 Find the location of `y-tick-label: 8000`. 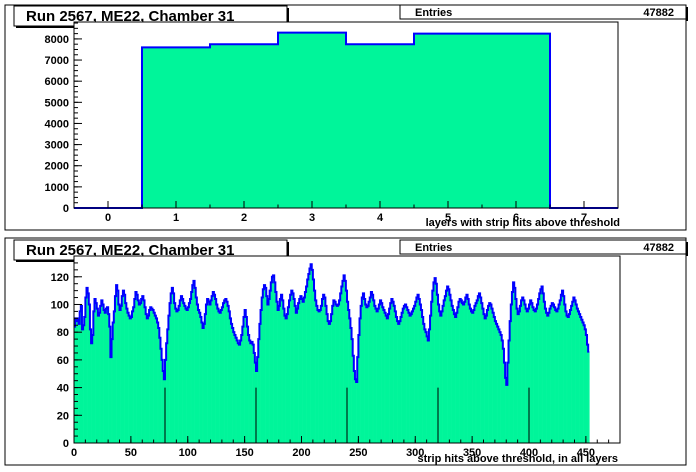

y-tick-label: 8000 is located at coordinates (57, 40).